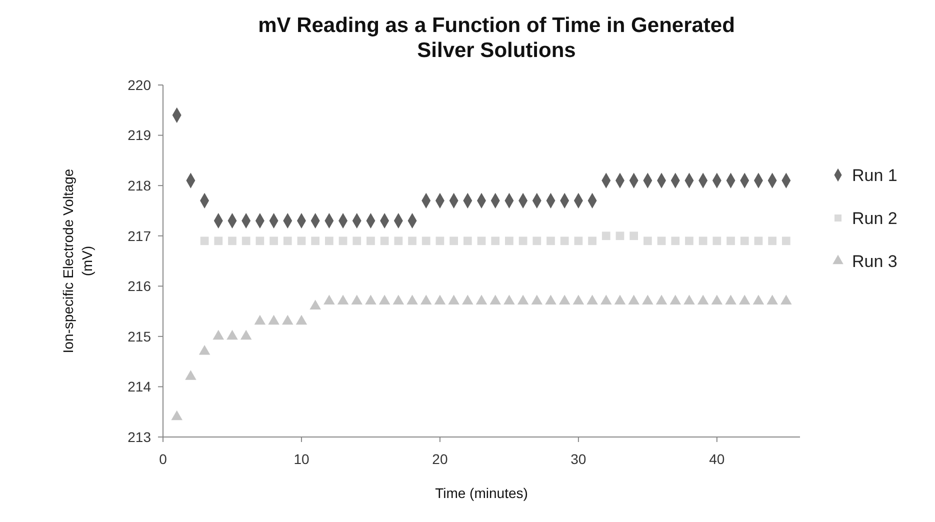  Describe the element at coordinates (302, 459) in the screenshot. I see `x-tick-label: 10` at that location.